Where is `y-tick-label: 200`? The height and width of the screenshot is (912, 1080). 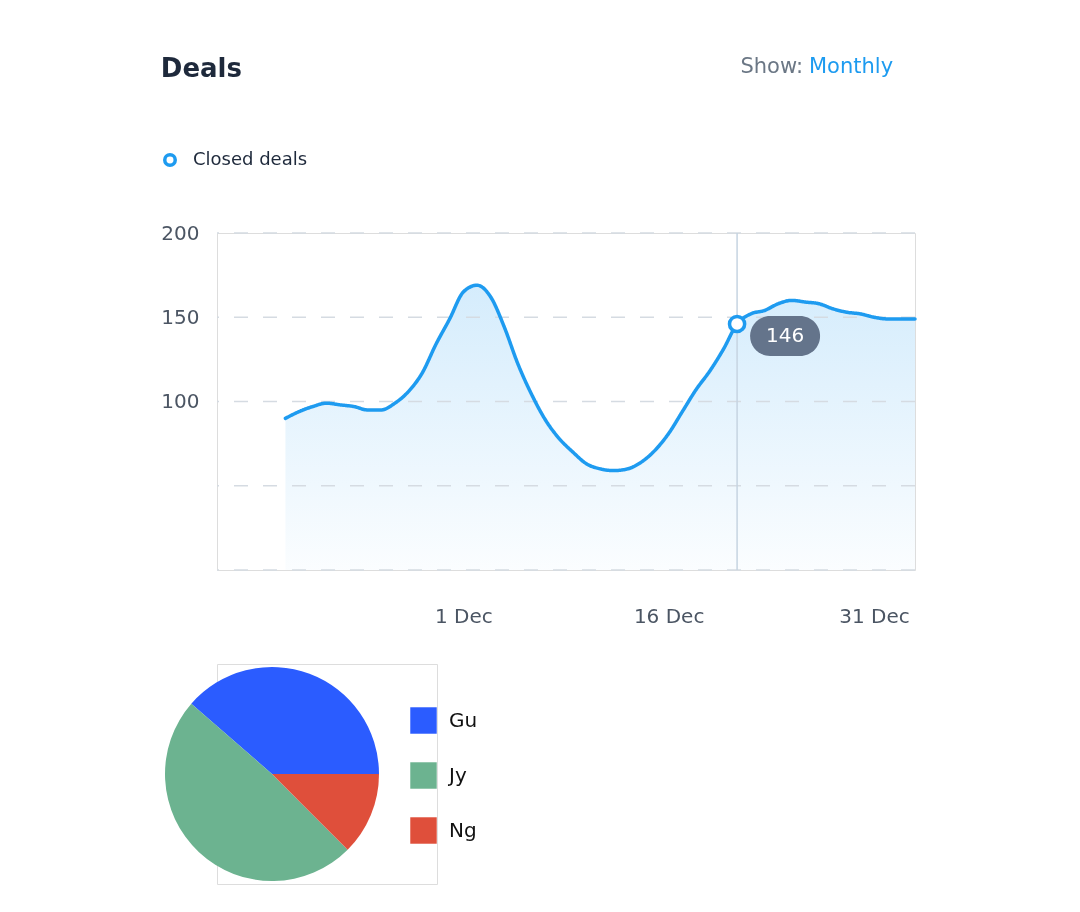 y-tick-label: 200 is located at coordinates (180, 232).